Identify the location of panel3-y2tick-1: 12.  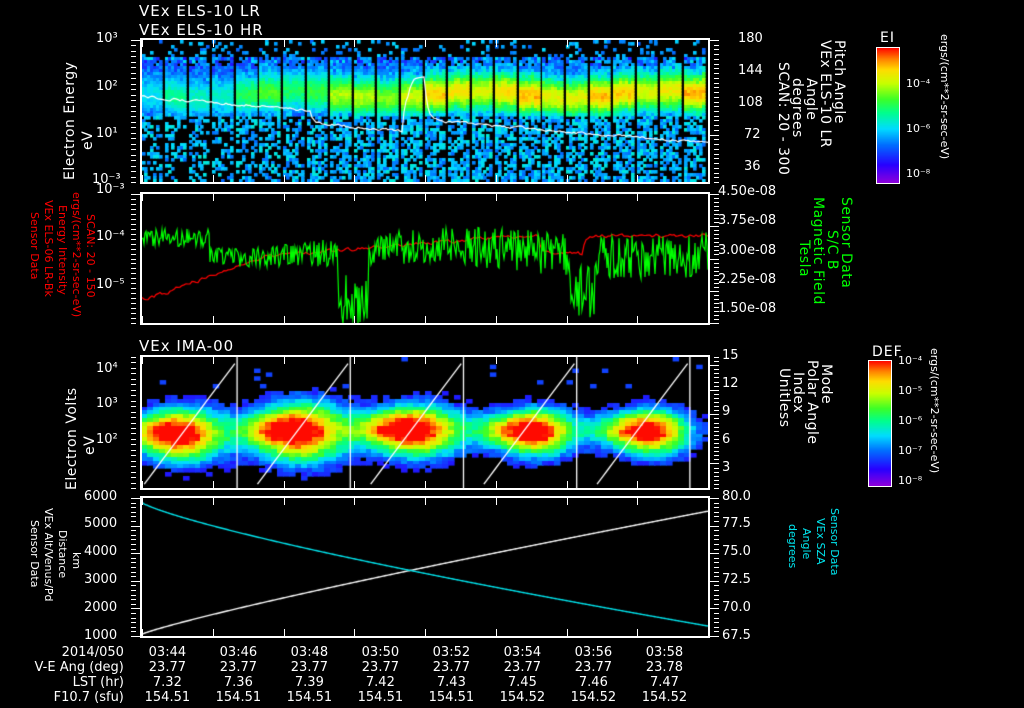
(730, 383).